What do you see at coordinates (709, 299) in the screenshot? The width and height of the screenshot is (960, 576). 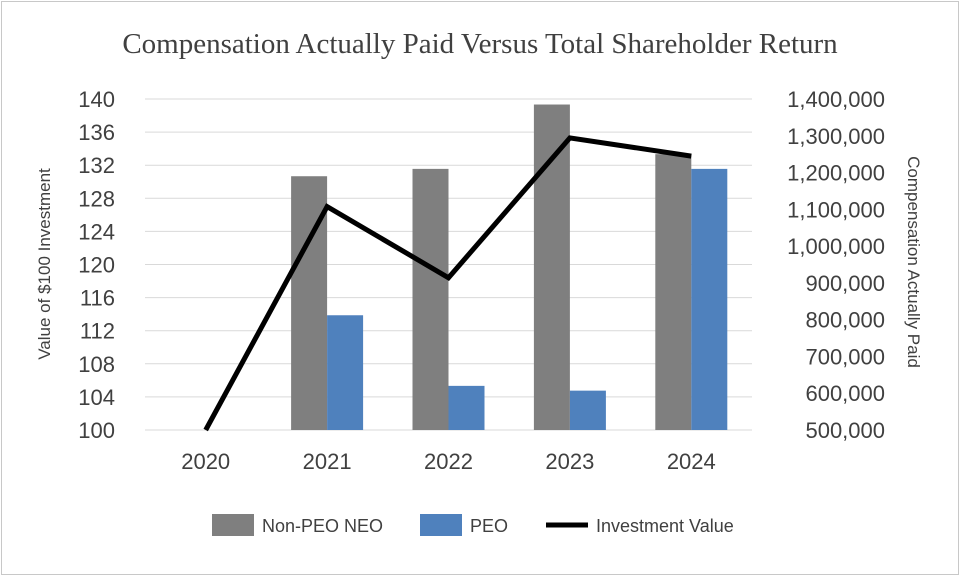 I see `bar-peo-2024` at bounding box center [709, 299].